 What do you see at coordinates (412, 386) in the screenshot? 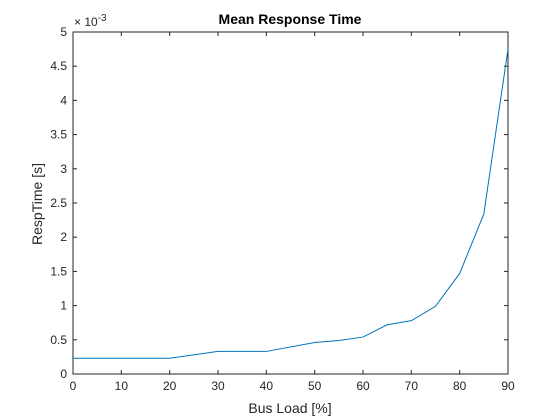
I see `x-tick-label: 70` at bounding box center [412, 386].